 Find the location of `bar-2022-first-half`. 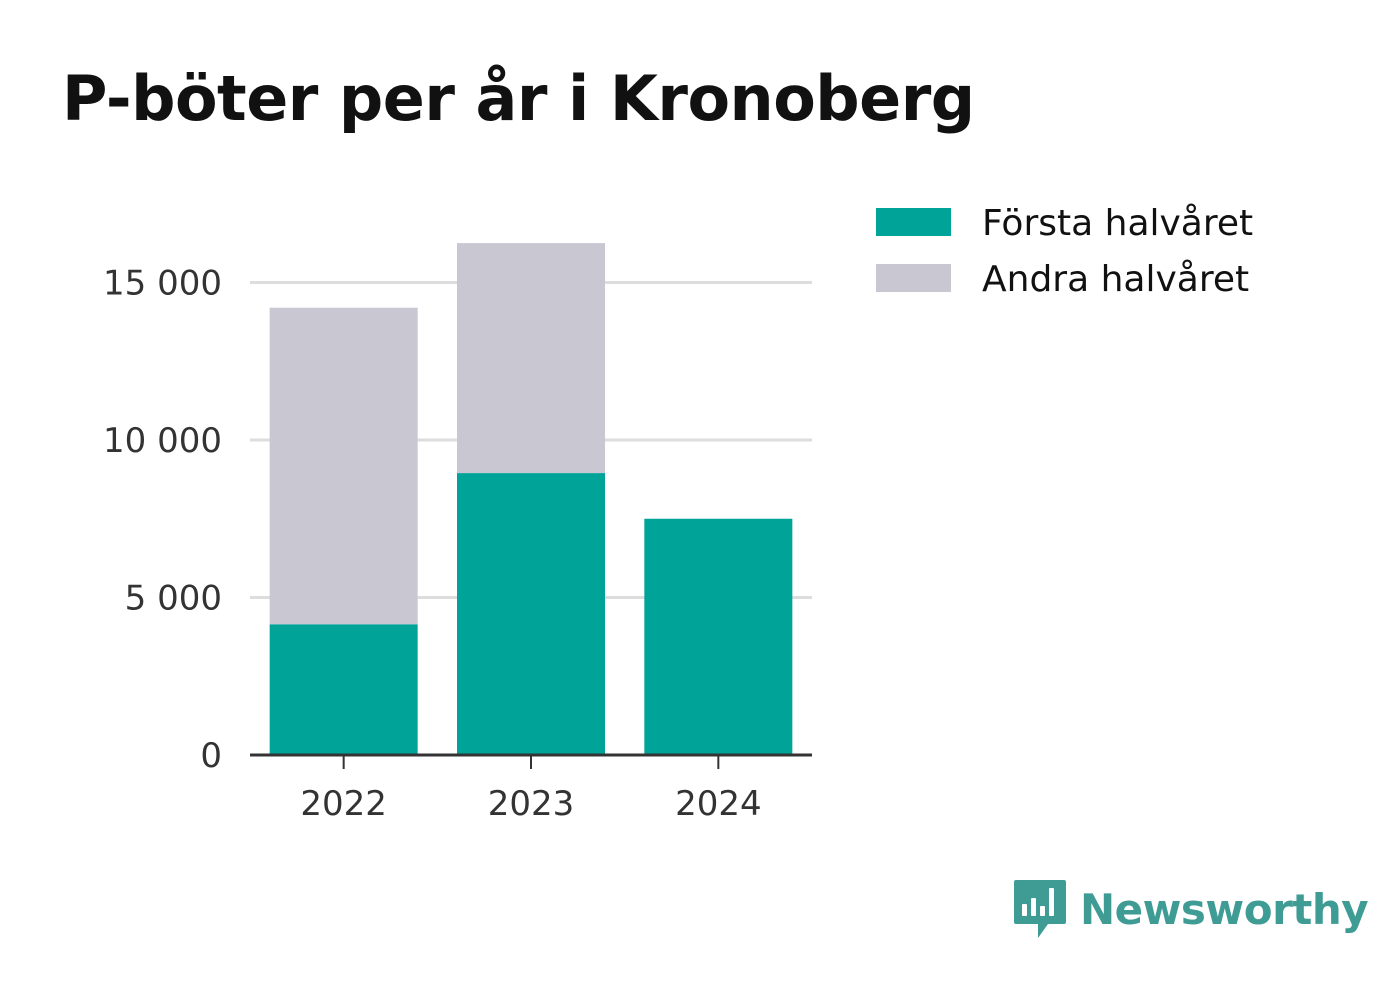

bar-2022-first-half is located at coordinates (343, 689).